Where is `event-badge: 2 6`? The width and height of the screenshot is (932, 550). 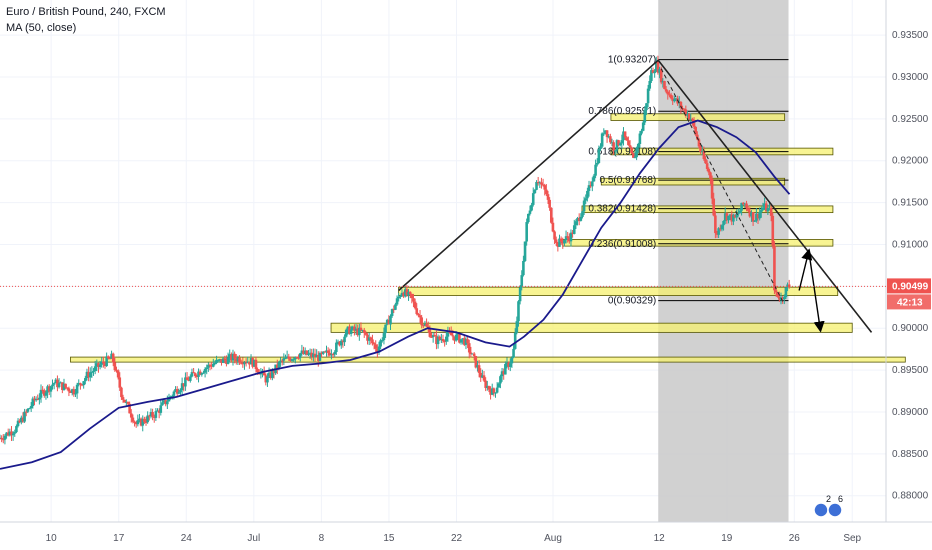
event-badge: 2 6 is located at coordinates (828, 506).